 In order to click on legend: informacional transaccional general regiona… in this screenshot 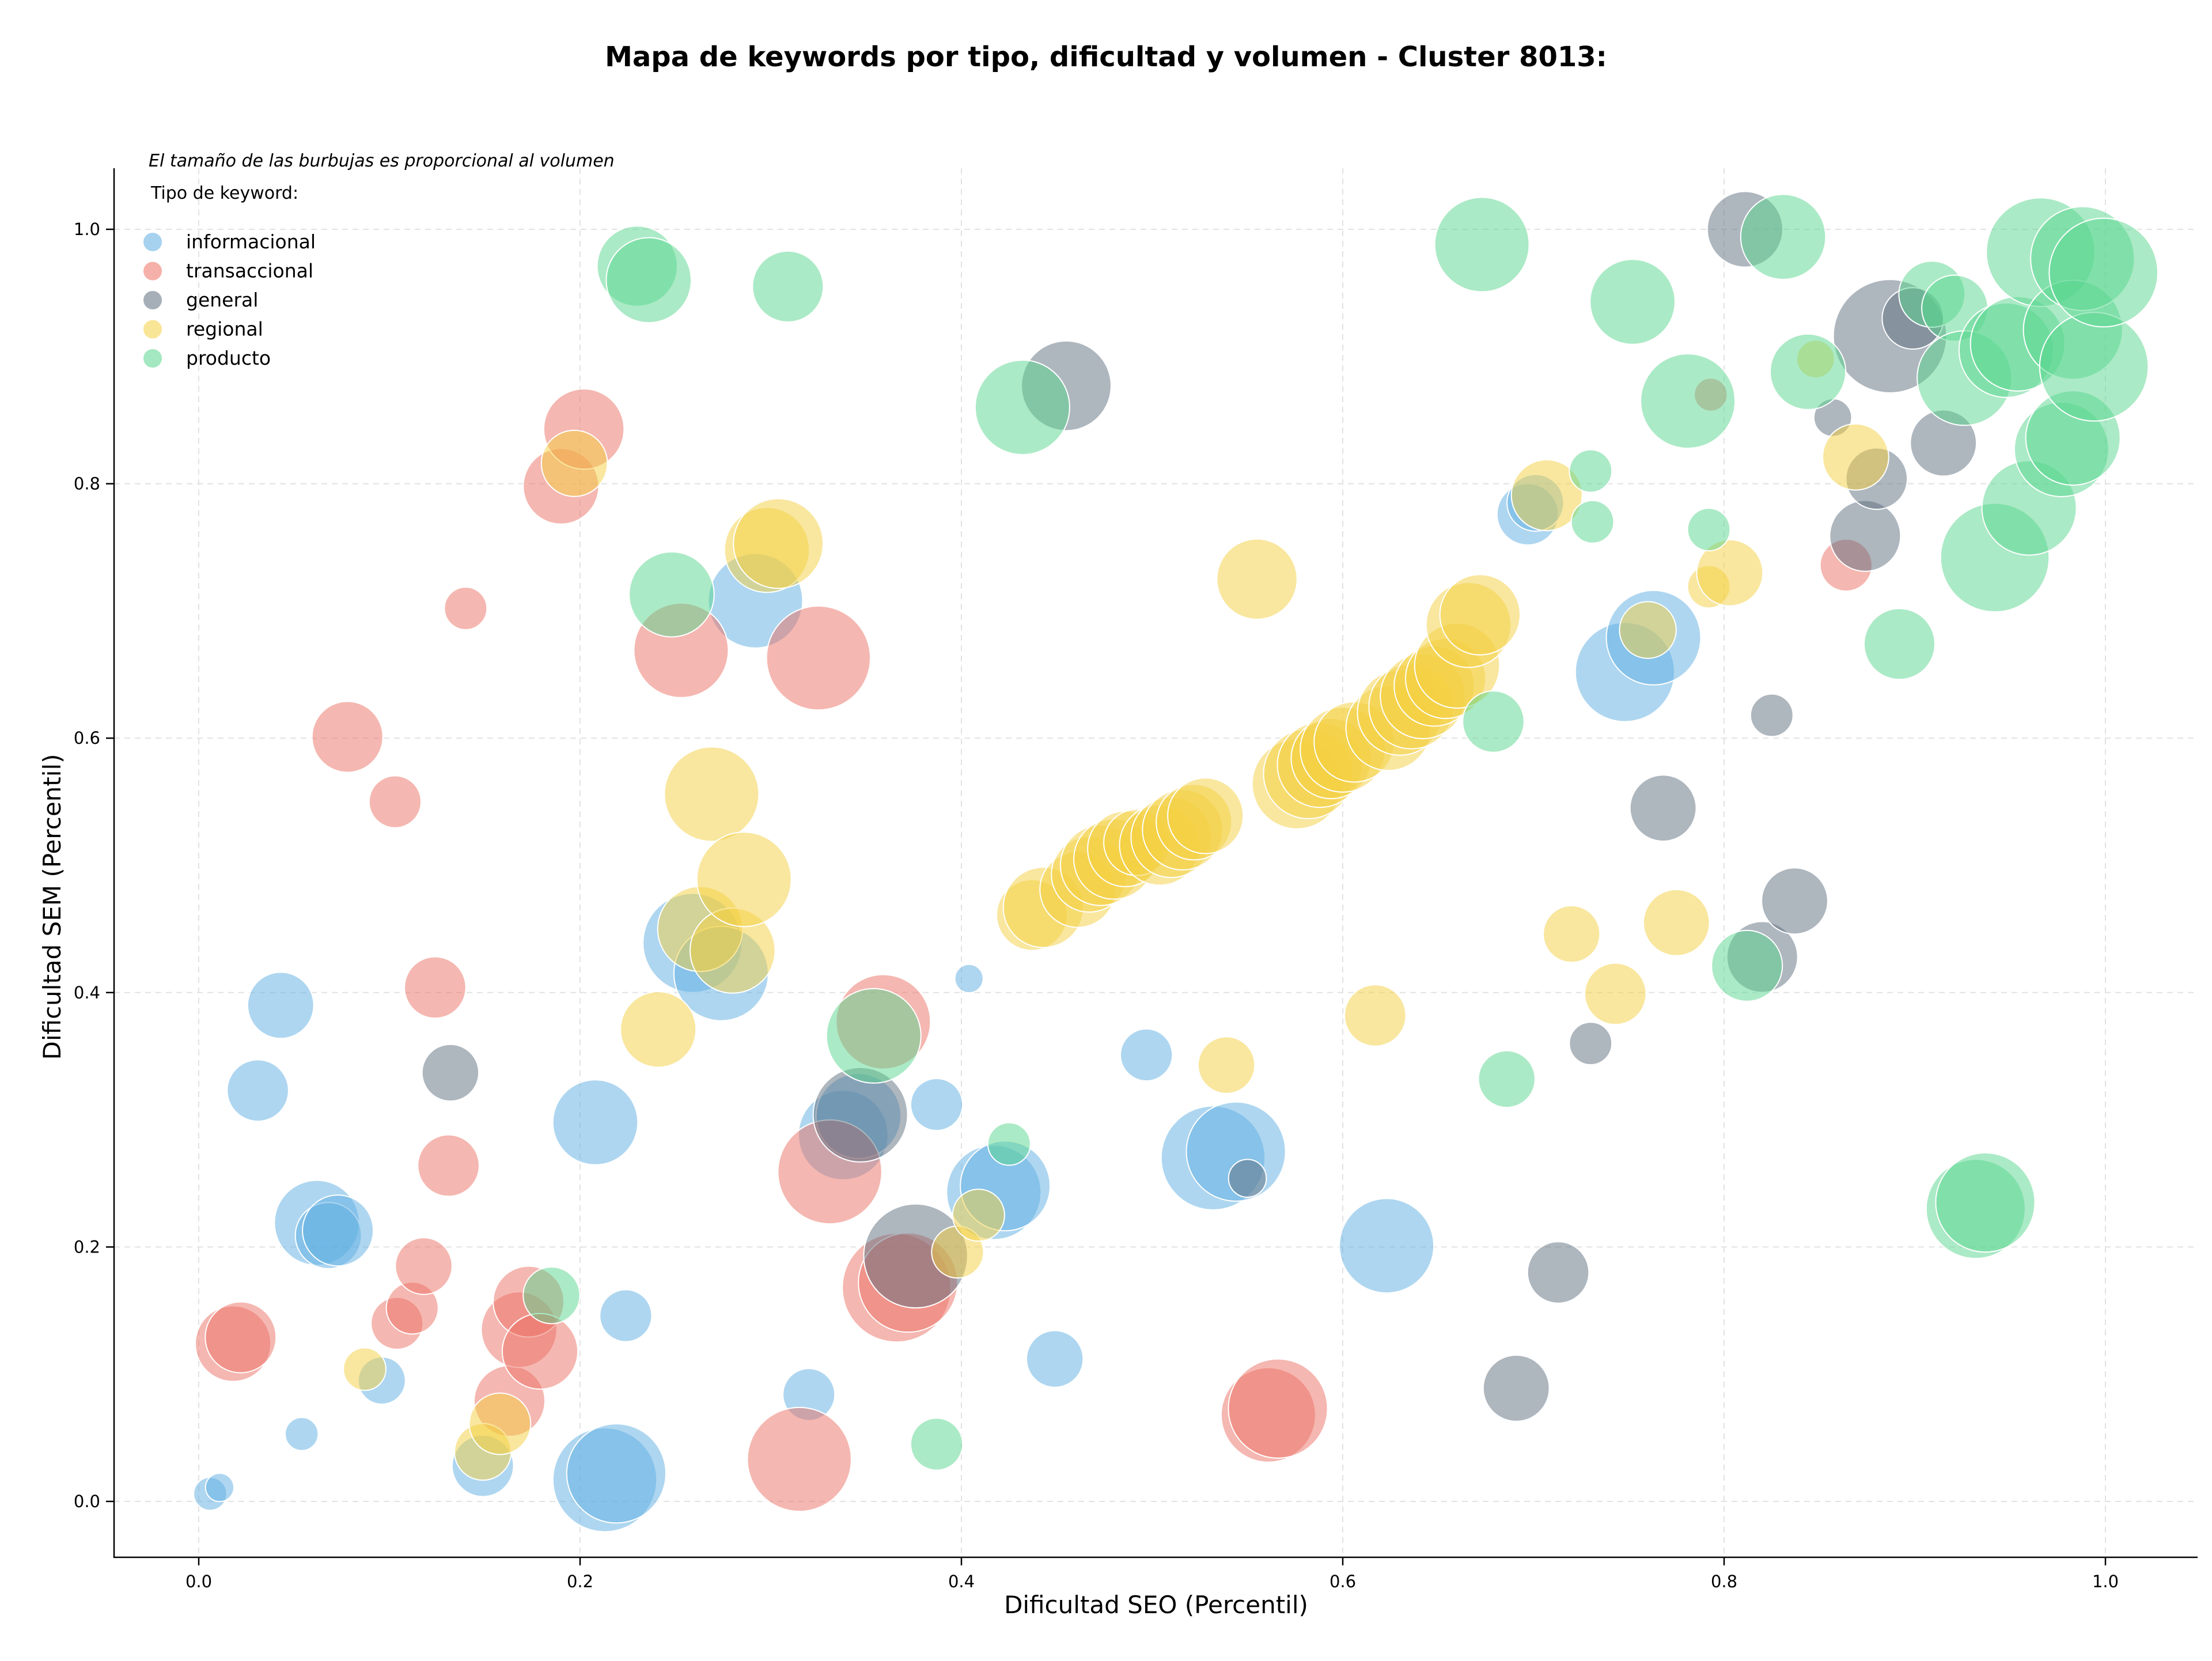, I will do `click(229, 299)`.